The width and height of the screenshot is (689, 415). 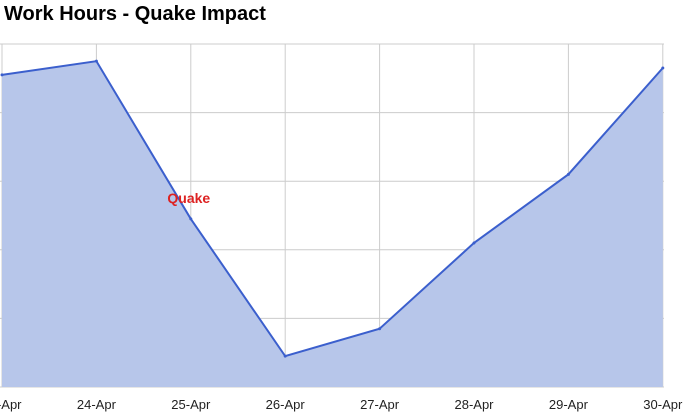 I want to click on x-tick-label: 26-Apr, so click(x=286, y=404).